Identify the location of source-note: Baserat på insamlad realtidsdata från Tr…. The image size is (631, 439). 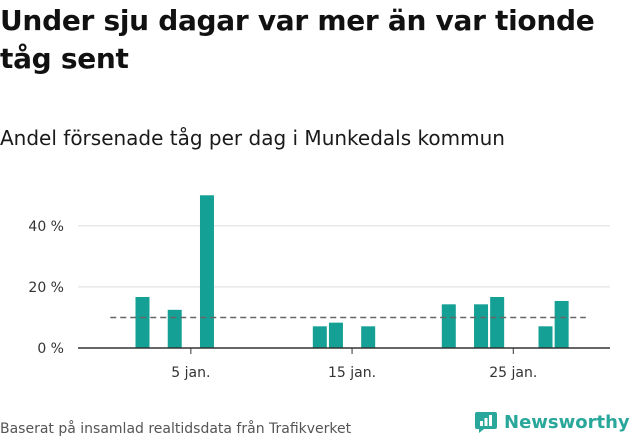
(176, 429).